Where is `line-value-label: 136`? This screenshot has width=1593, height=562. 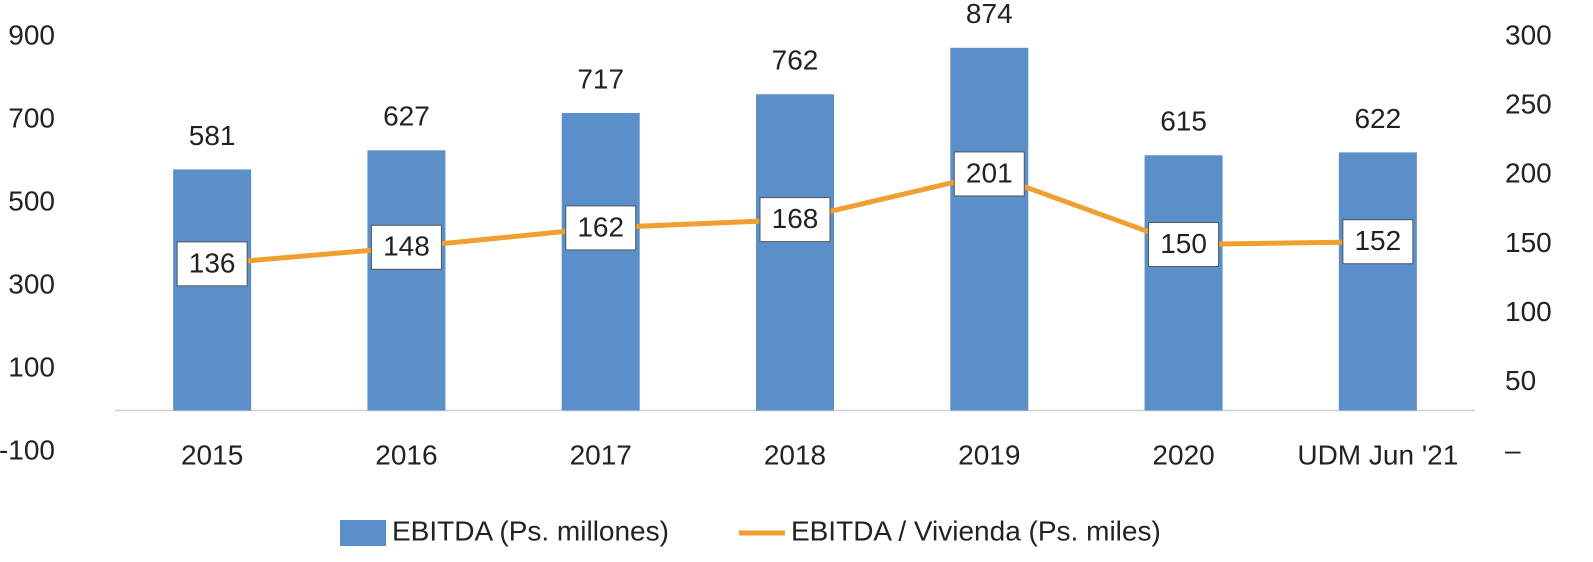 line-value-label: 136 is located at coordinates (212, 262).